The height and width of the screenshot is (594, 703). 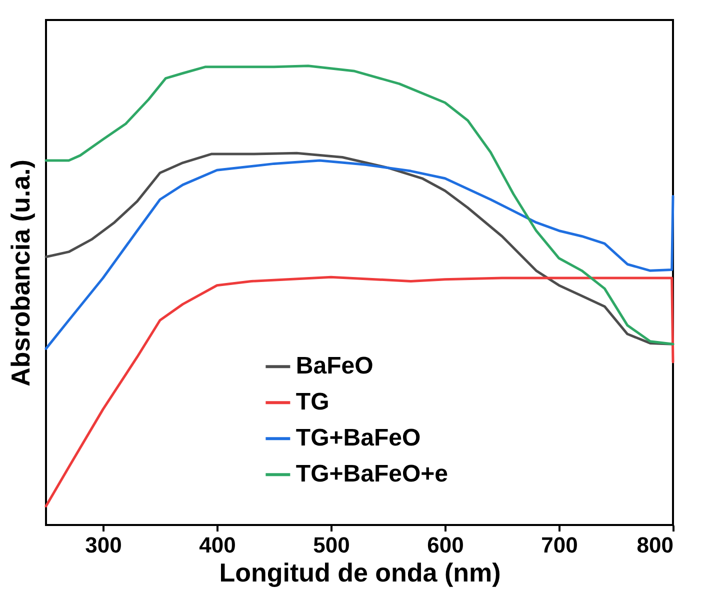 What do you see at coordinates (331, 545) in the screenshot?
I see `x-tick-label: 500` at bounding box center [331, 545].